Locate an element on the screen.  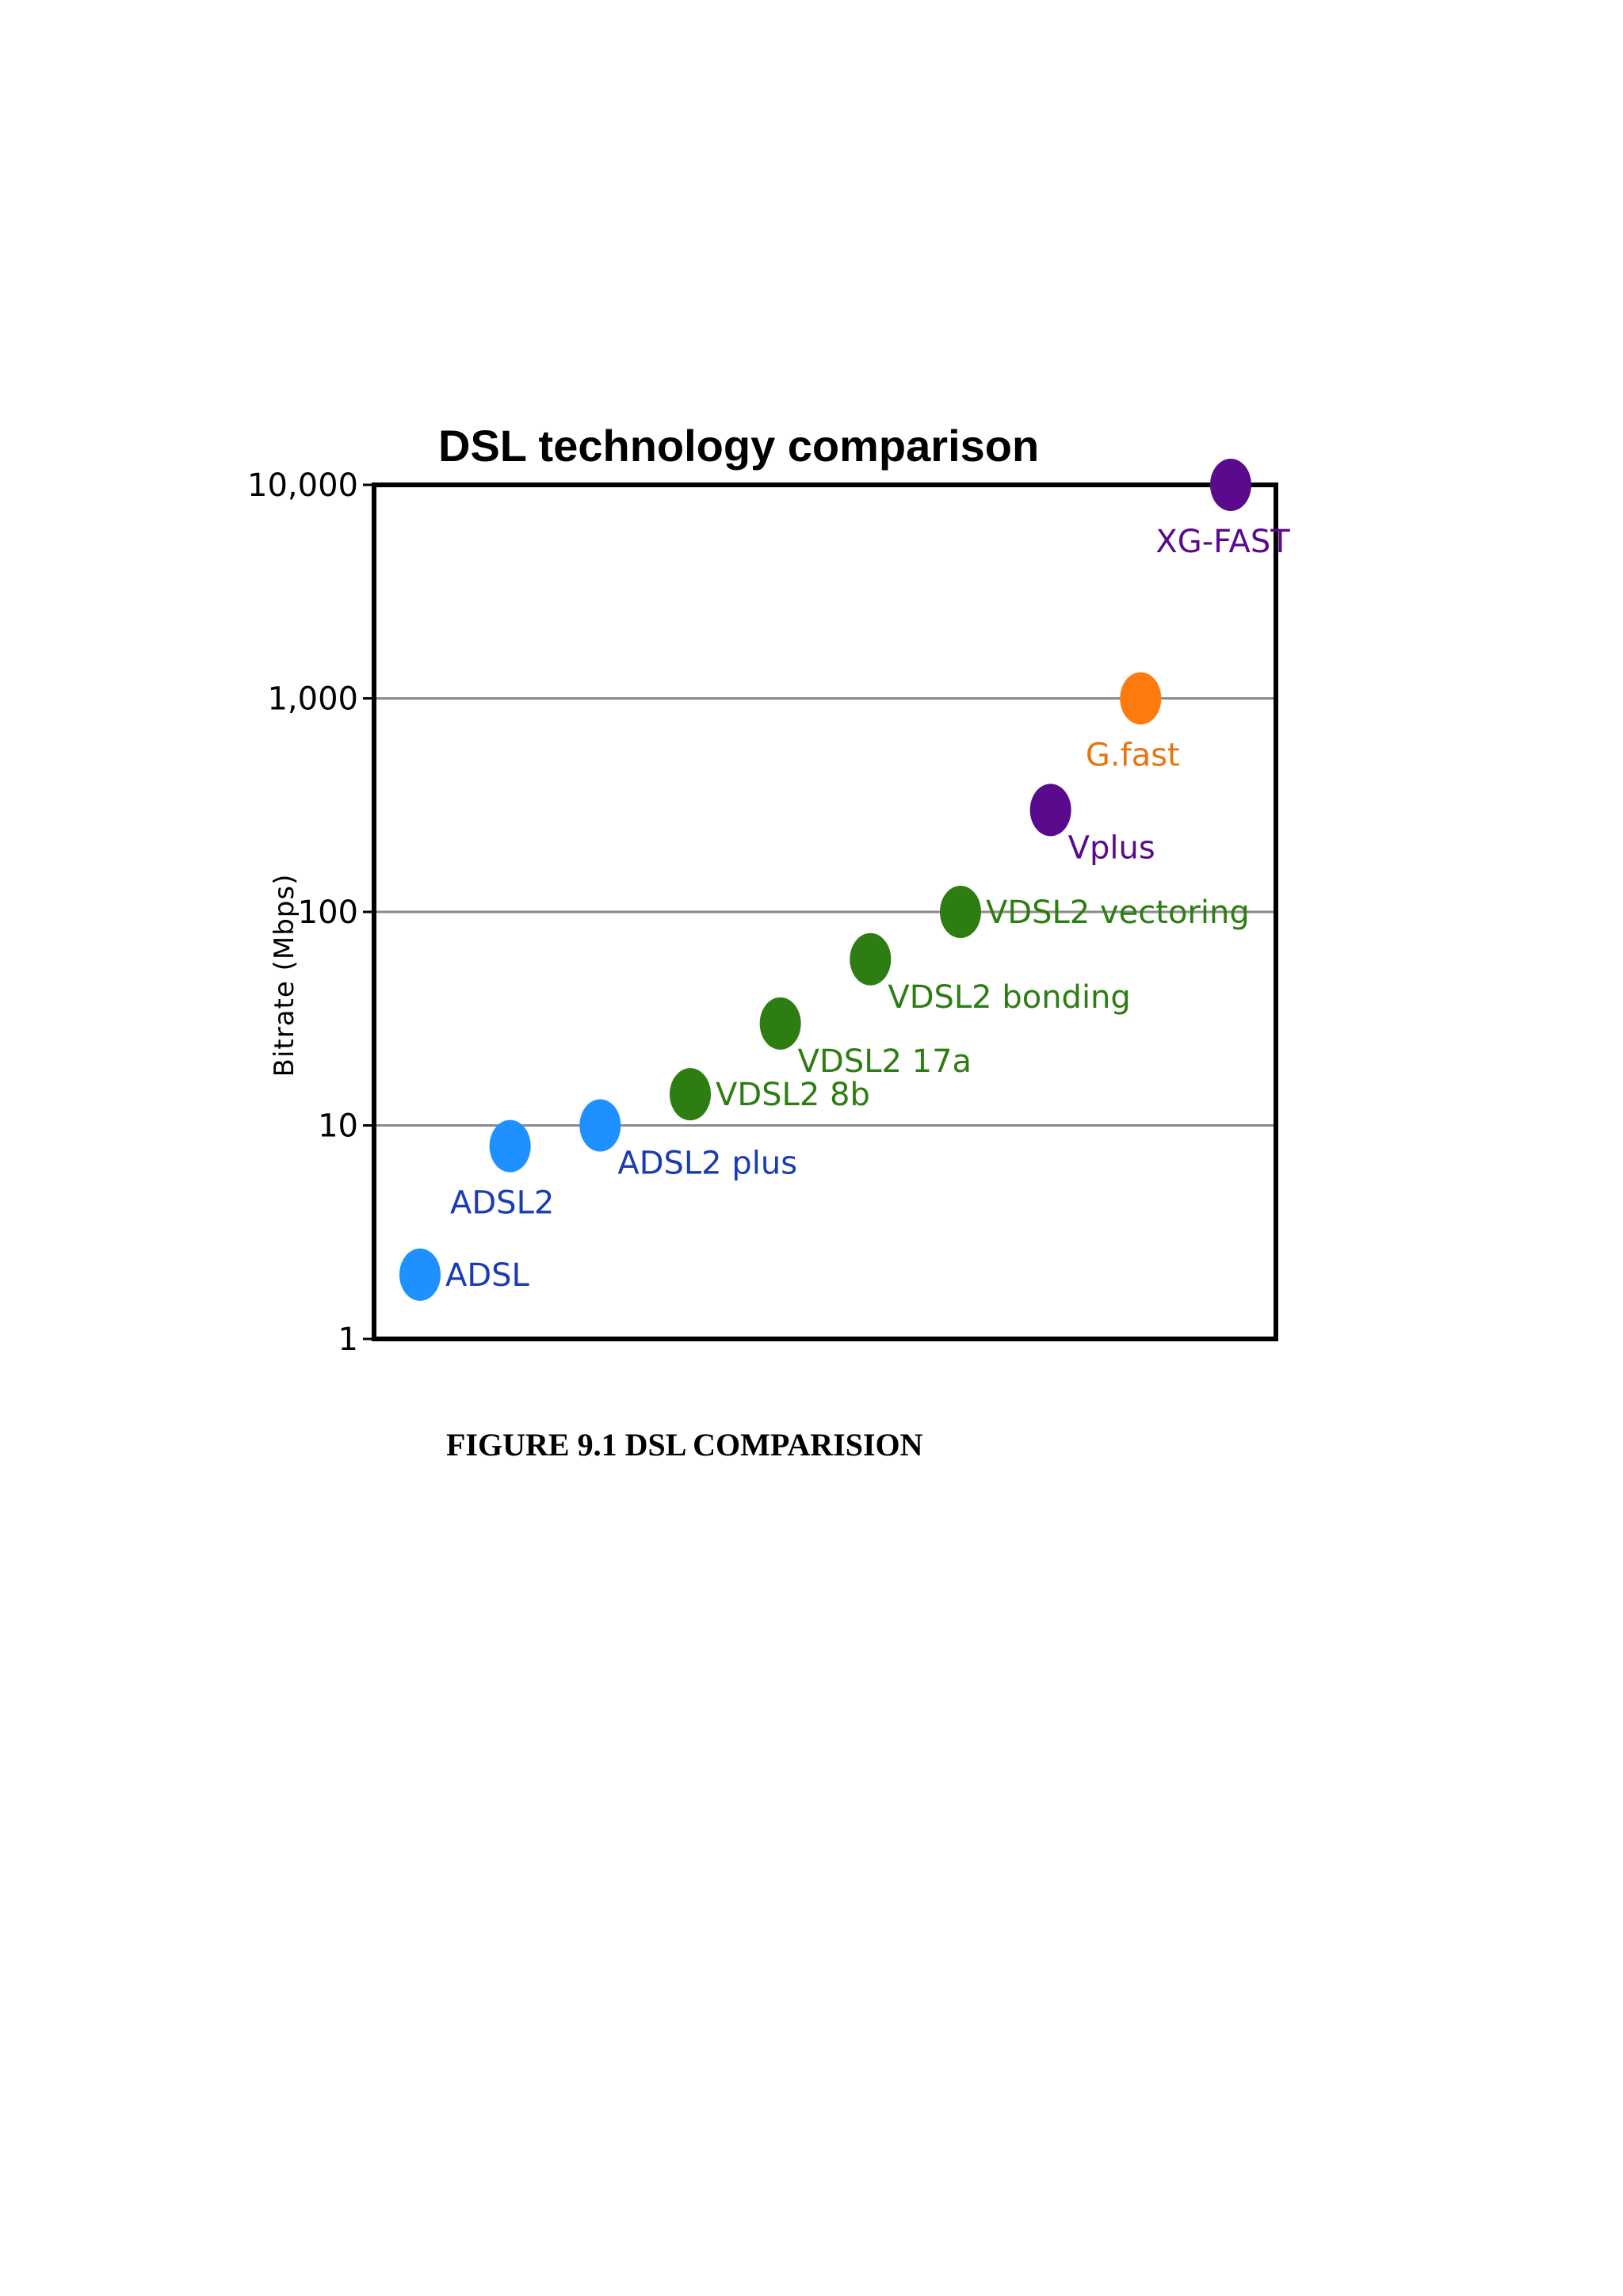
data-point-label: G.fast is located at coordinates (1133, 756).